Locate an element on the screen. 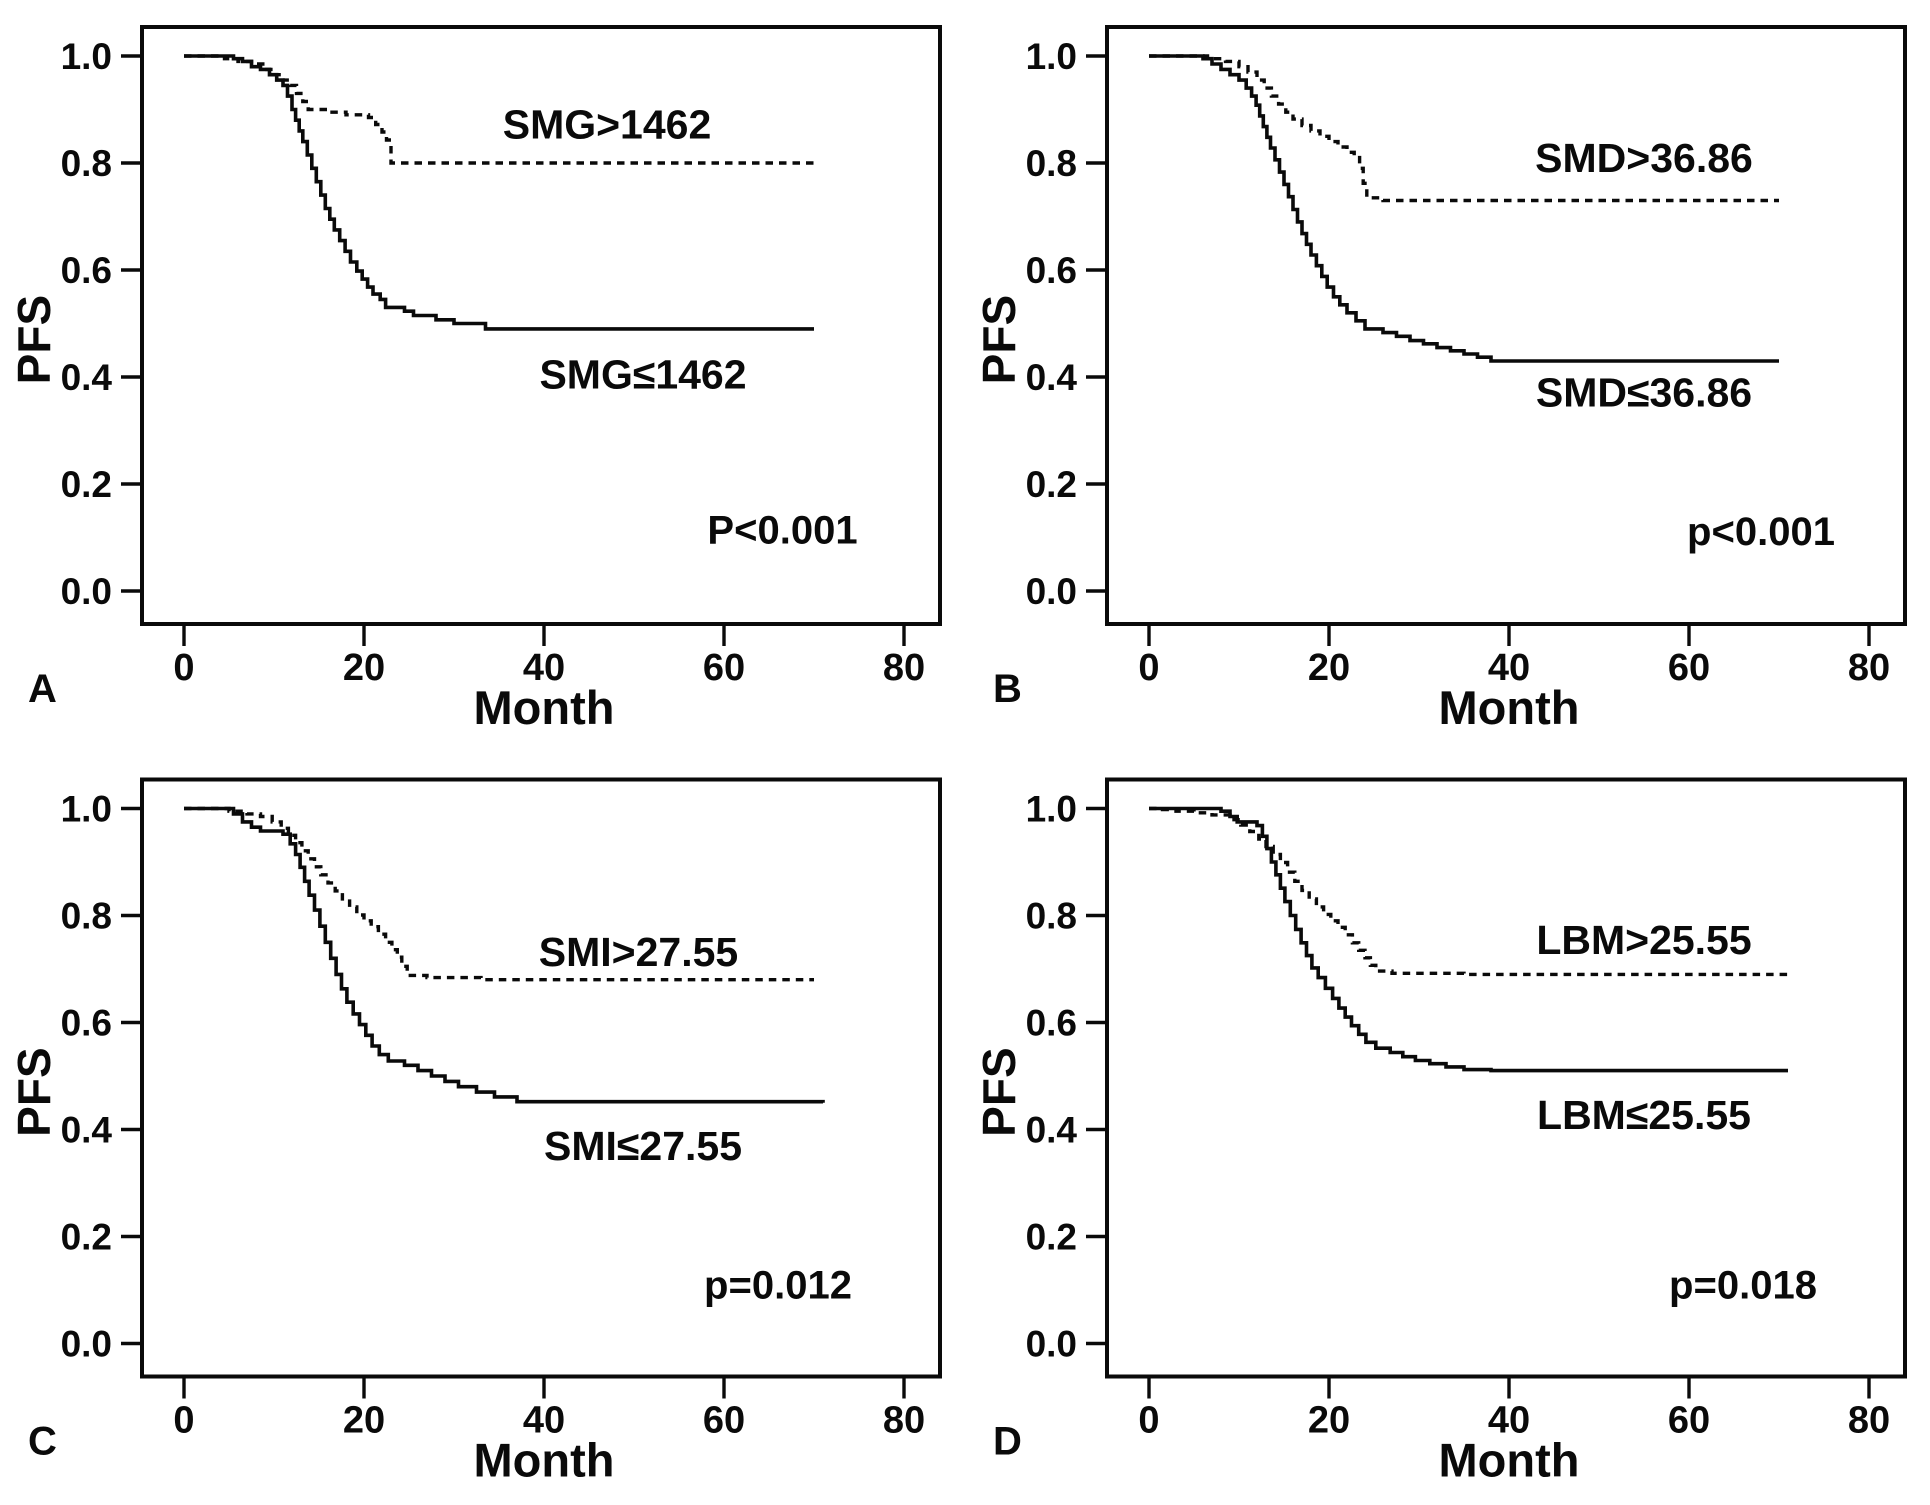  panel-letter: B is located at coordinates (1007, 689).